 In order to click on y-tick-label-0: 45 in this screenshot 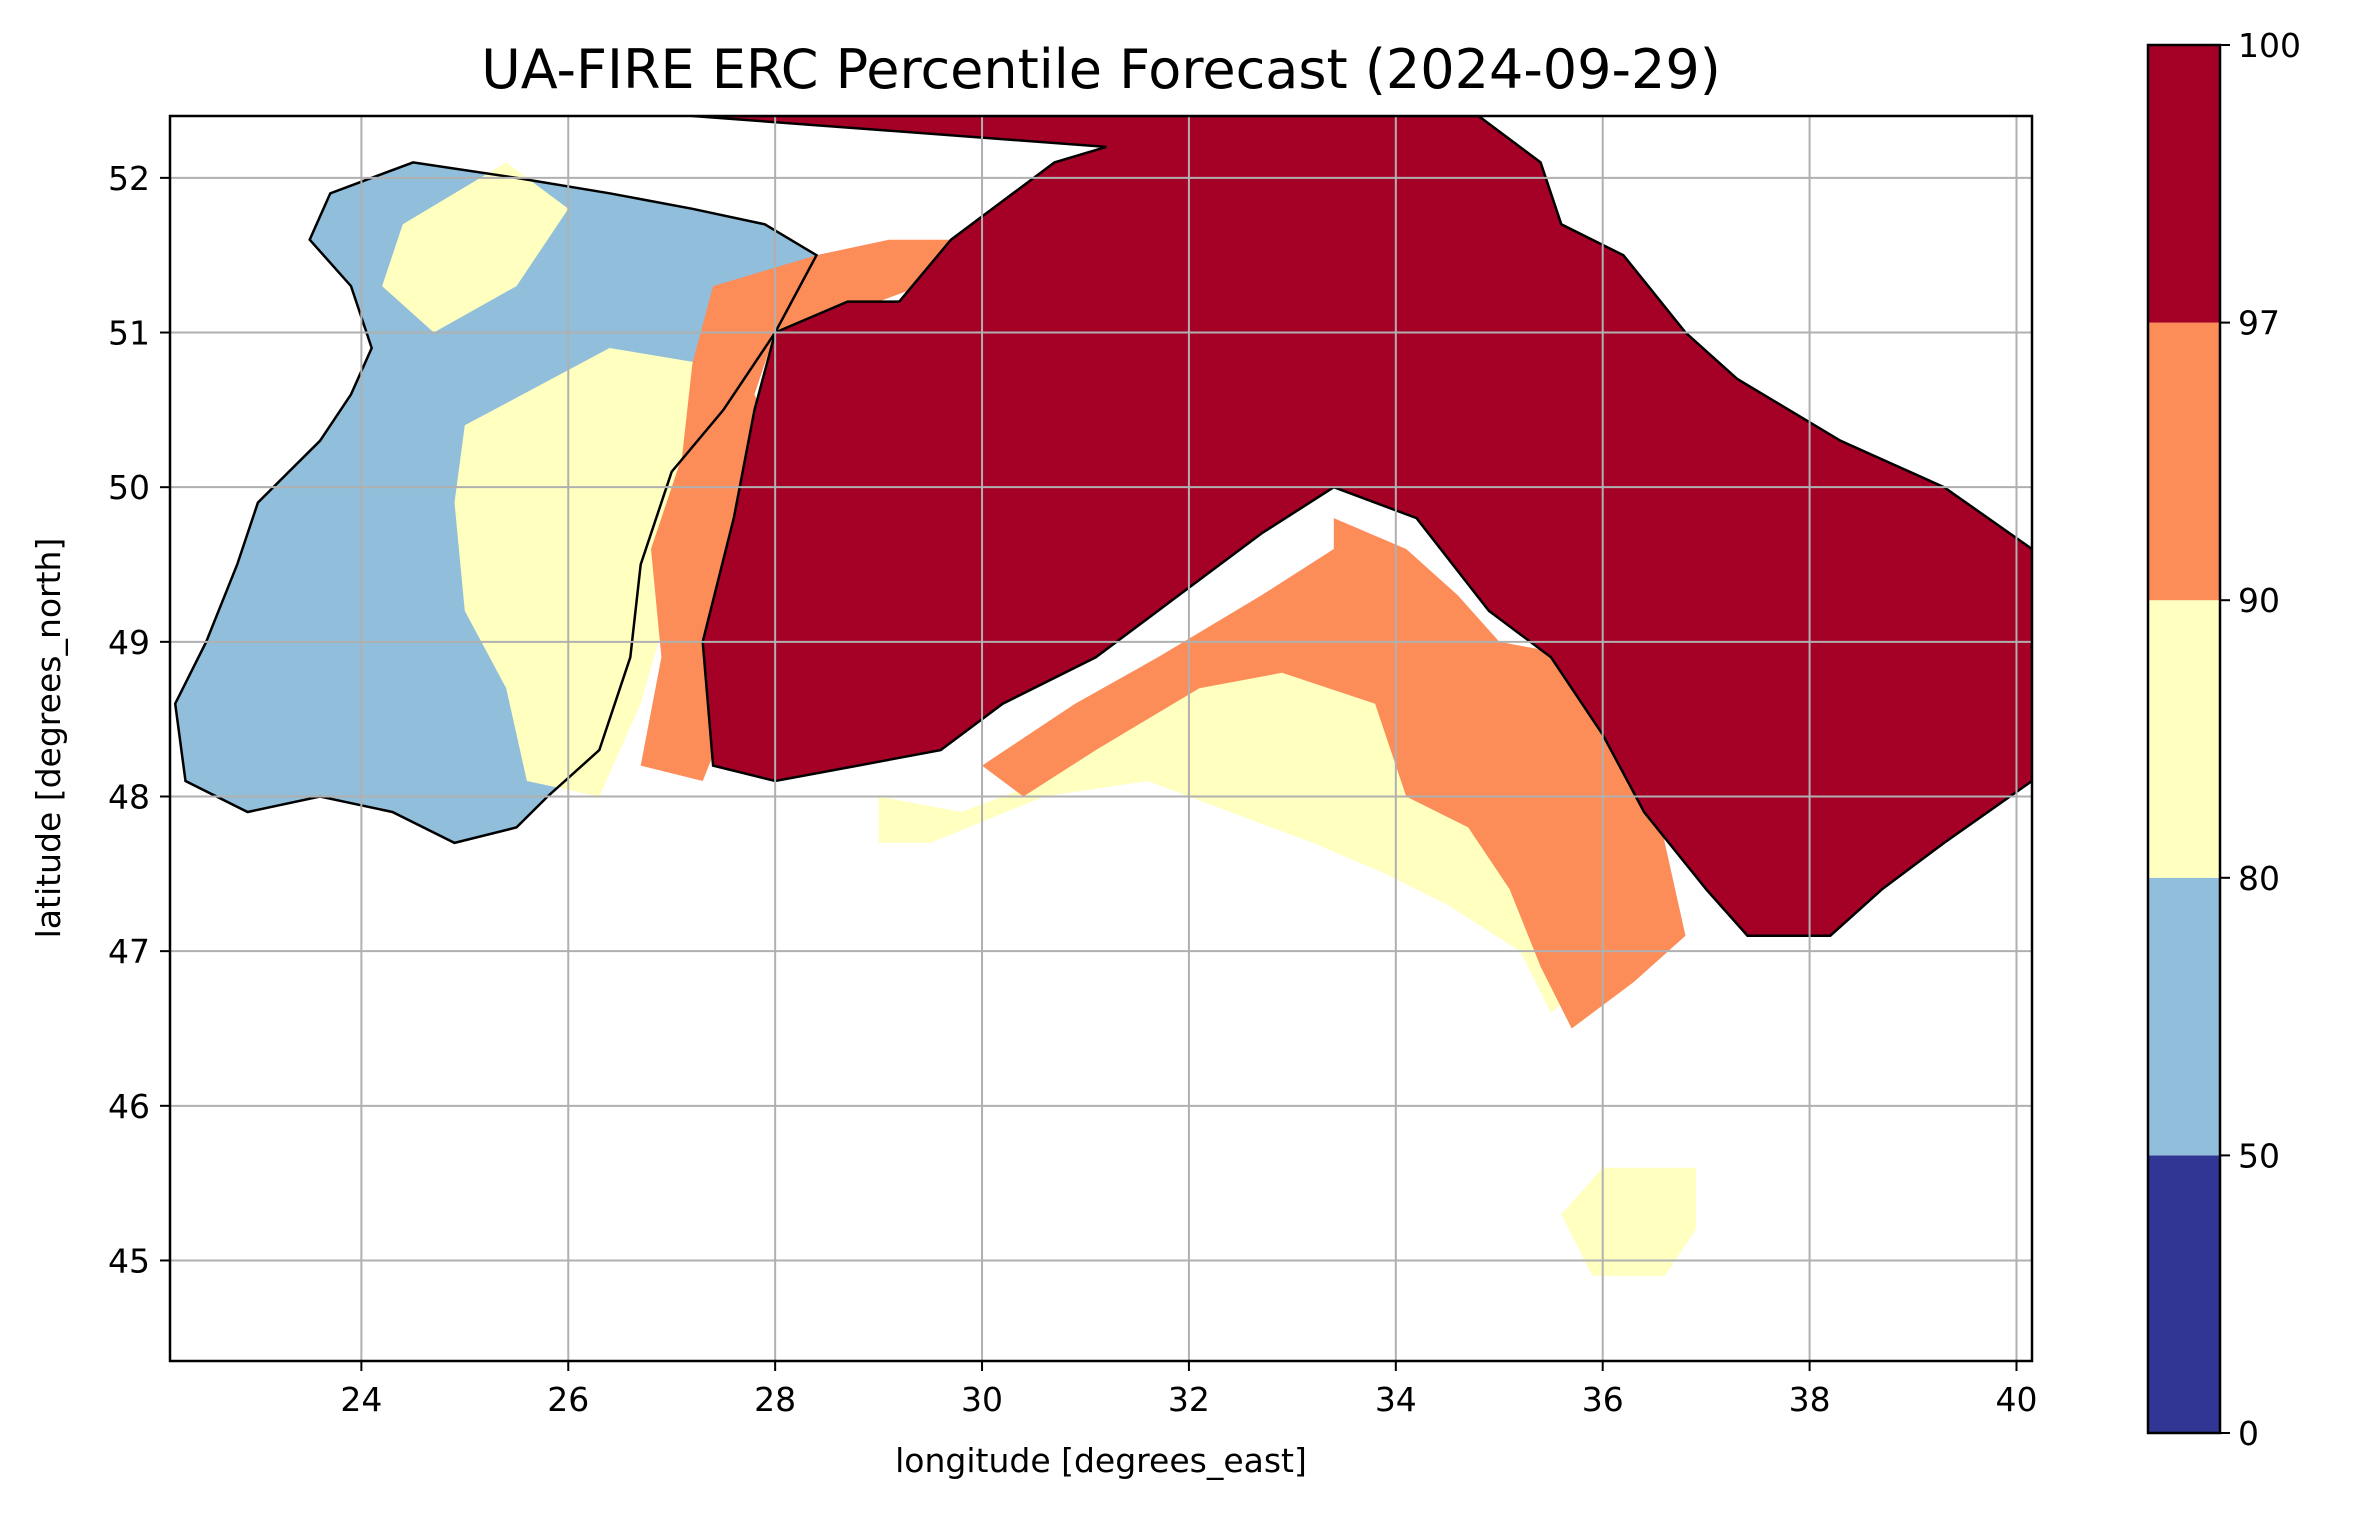, I will do `click(129, 1260)`.